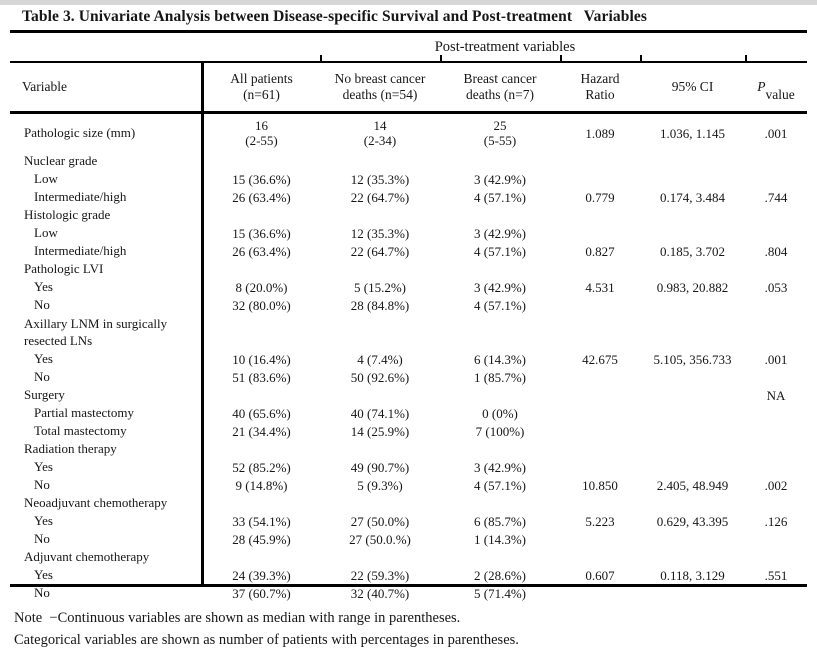  What do you see at coordinates (261, 413) in the screenshot?
I see `cell-all-patients: 40 (65.6%)` at bounding box center [261, 413].